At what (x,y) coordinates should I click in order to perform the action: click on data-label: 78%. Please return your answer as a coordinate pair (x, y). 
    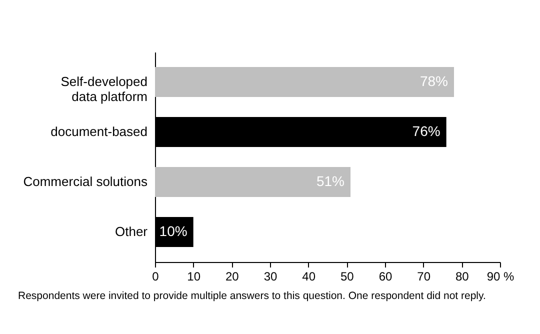
    Looking at the image, I should click on (434, 81).